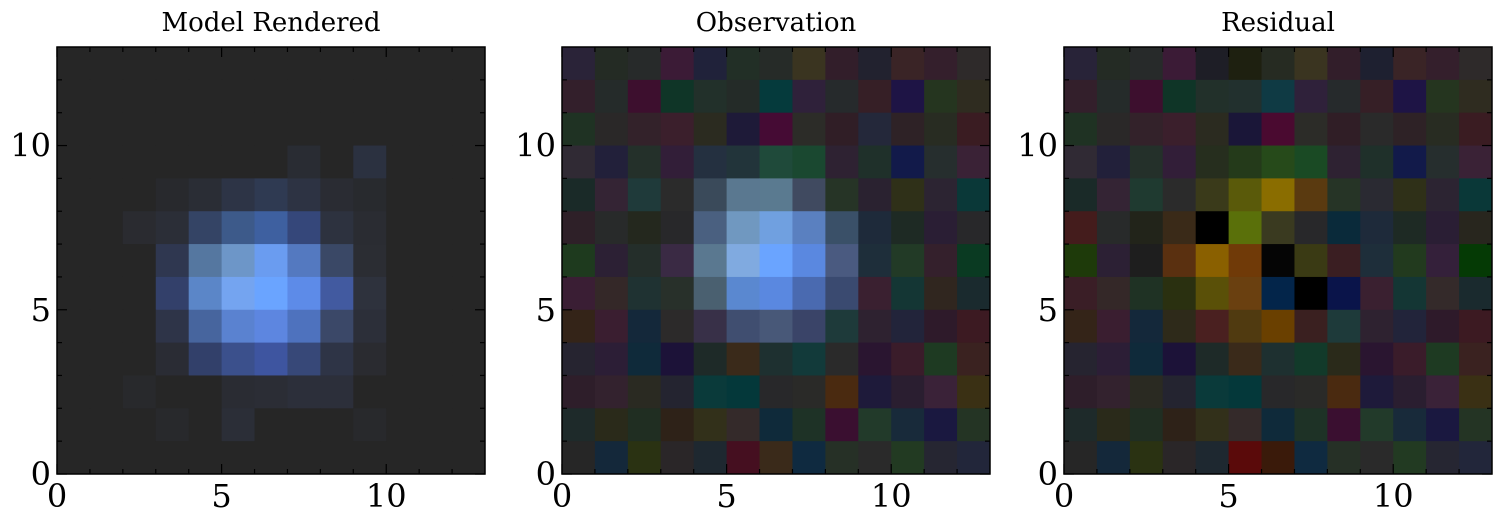 Image resolution: width=1500 pixels, height=529 pixels. I want to click on y-tick-label: 5, so click(41, 310).